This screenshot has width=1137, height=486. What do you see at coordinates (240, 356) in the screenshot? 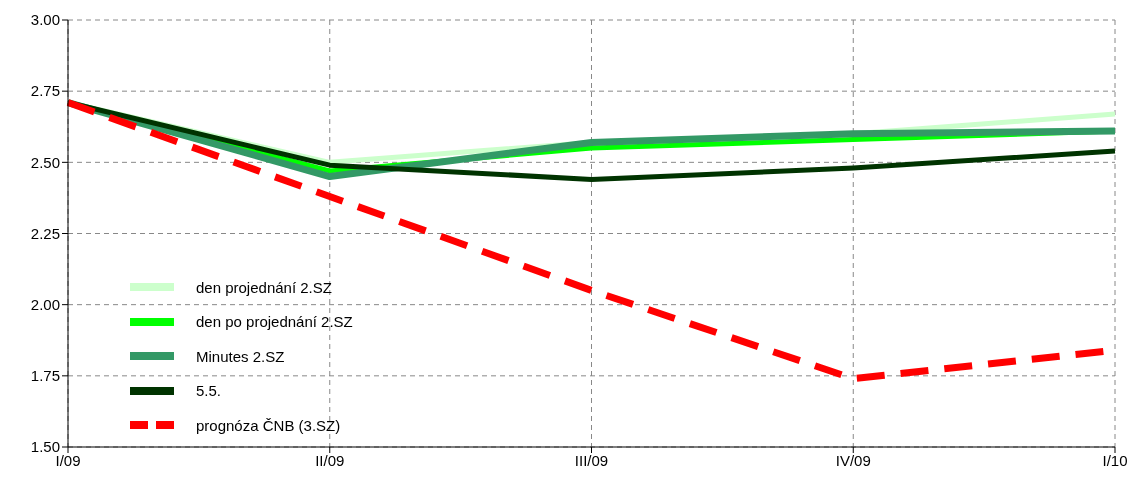
I see `legend-label: Minutes 2.SZ` at bounding box center [240, 356].